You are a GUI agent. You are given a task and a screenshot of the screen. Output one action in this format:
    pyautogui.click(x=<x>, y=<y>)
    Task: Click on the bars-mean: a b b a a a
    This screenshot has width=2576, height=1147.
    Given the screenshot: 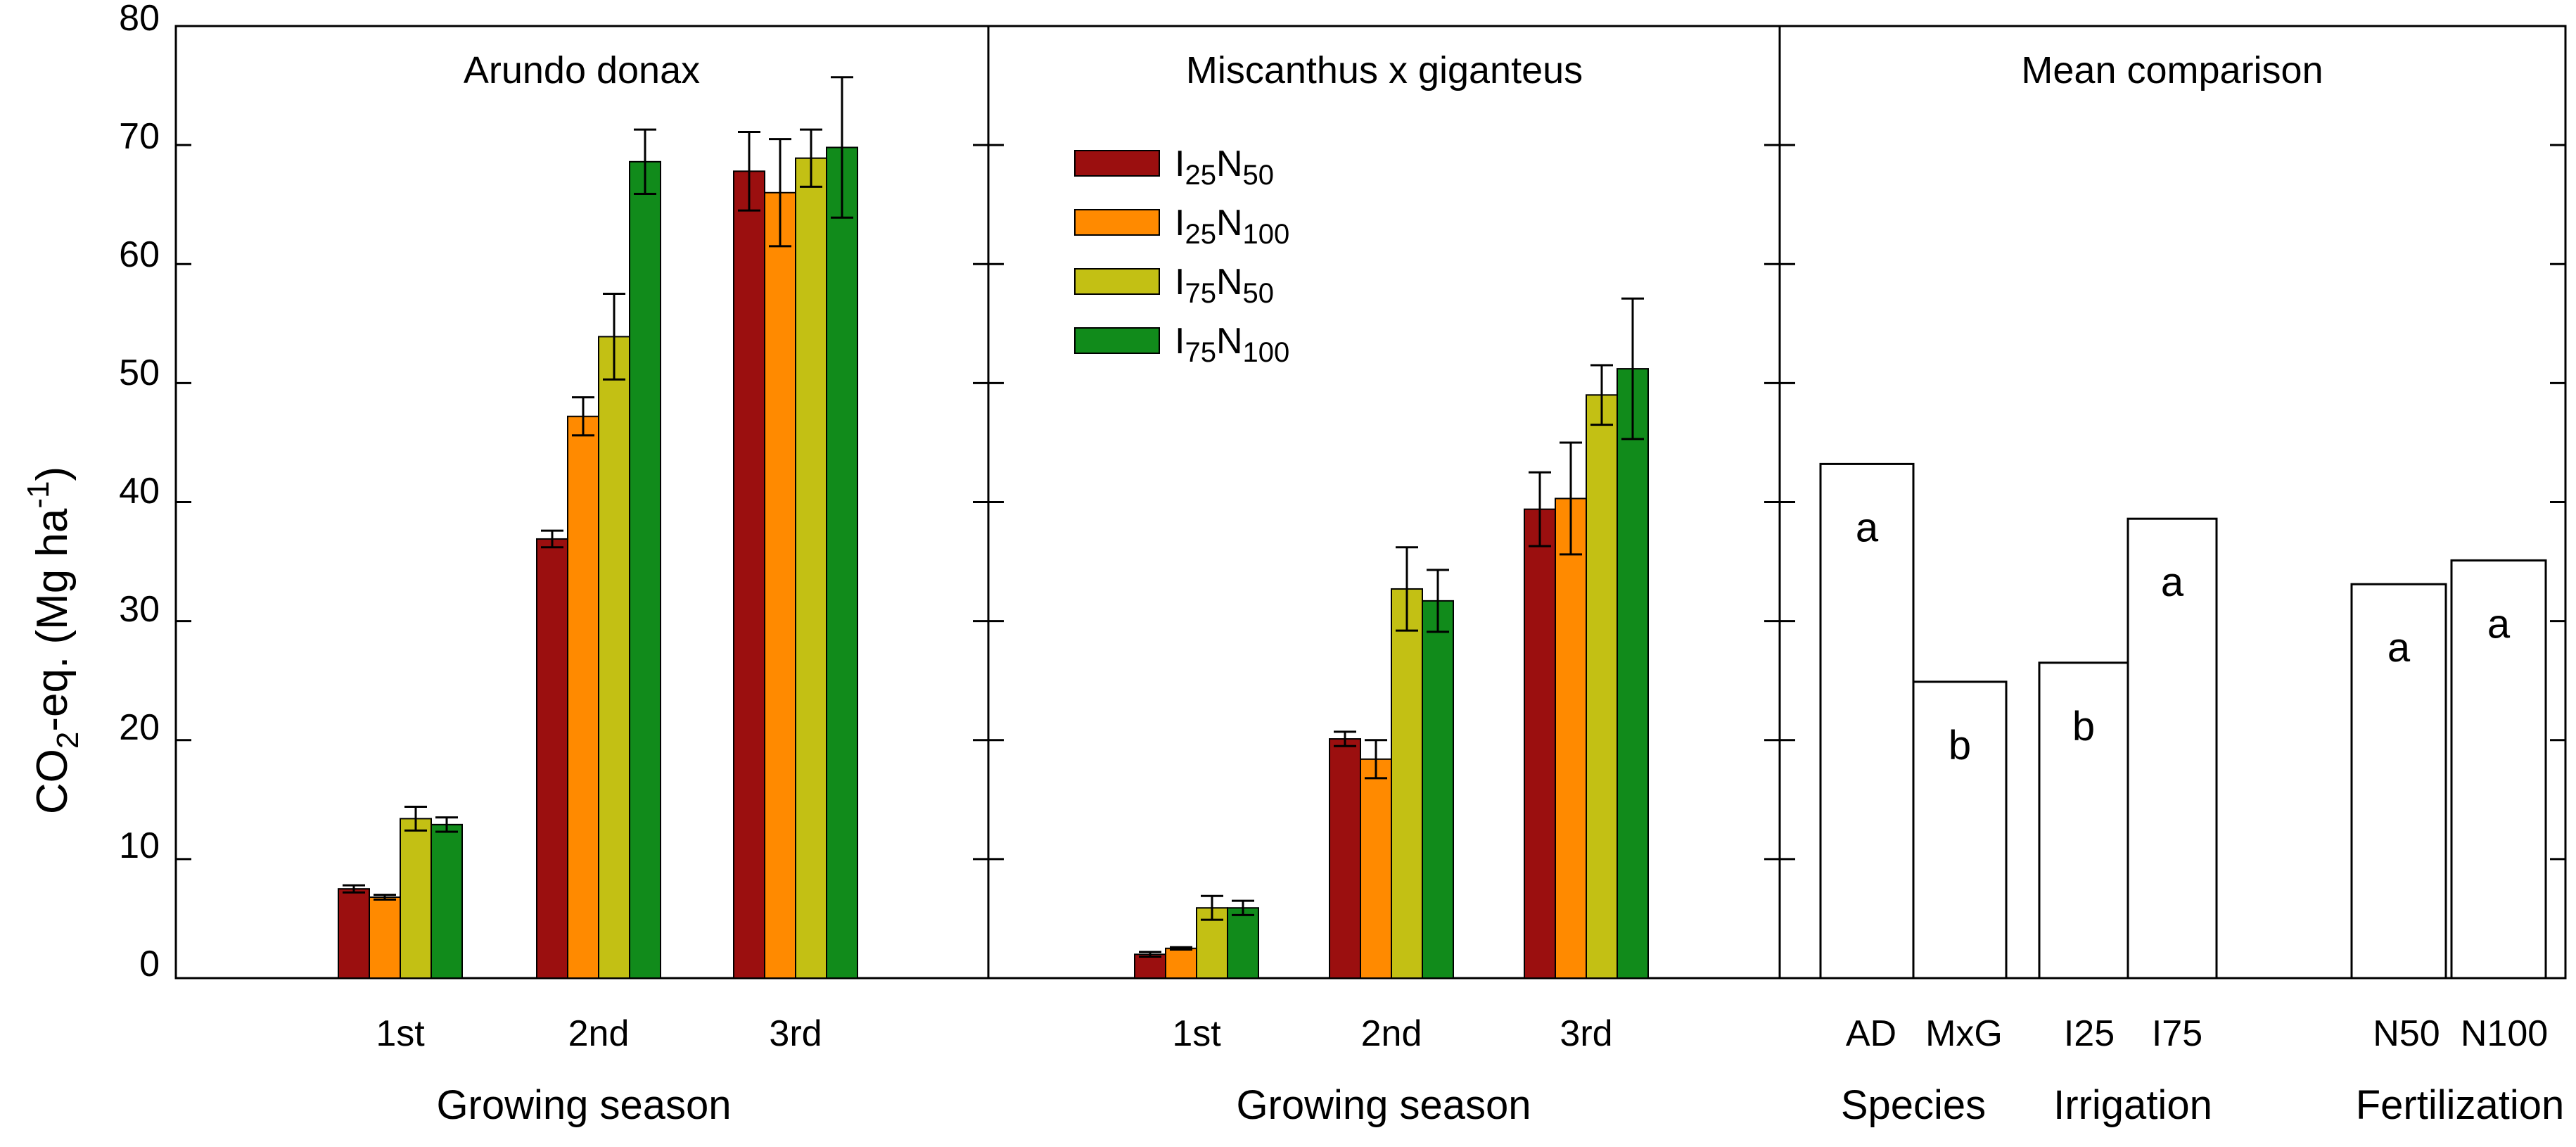 What is the action you would take?
    pyautogui.click(x=2183, y=721)
    